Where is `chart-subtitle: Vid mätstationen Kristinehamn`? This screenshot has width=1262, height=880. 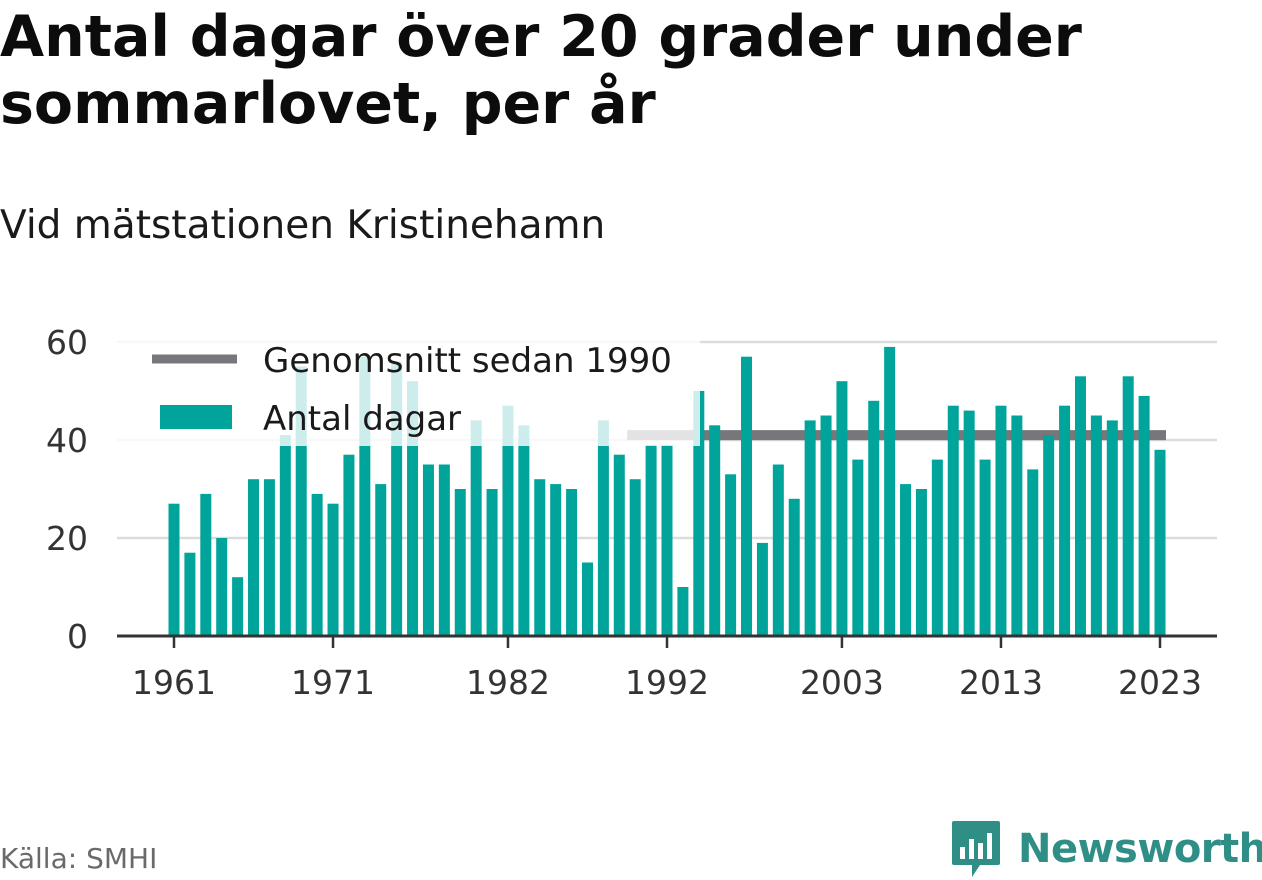 chart-subtitle: Vid mätstationen Kristinehamn is located at coordinates (303, 225).